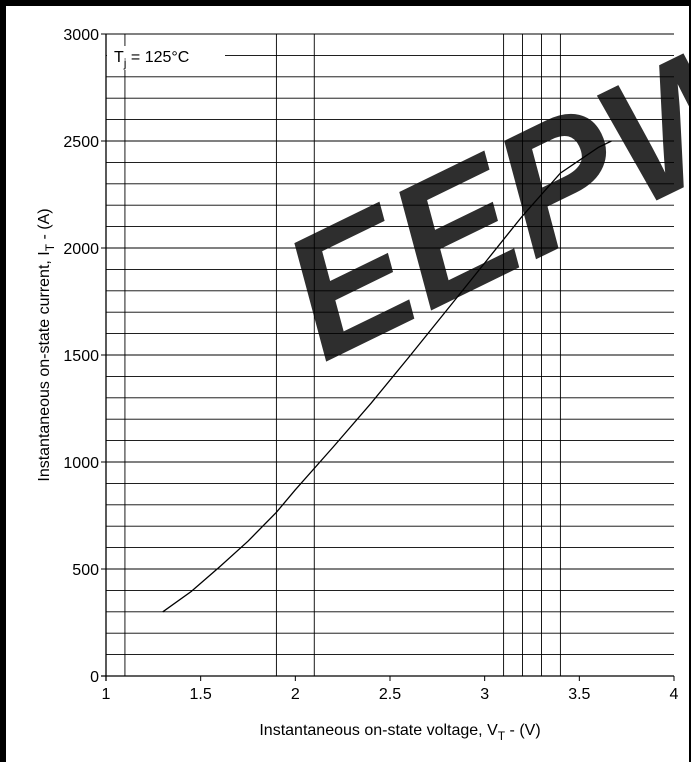 The image size is (691, 762). What do you see at coordinates (46, 344) in the screenshot?
I see `y-axis-label: Instantaneous on-state current, IT - (A)` at bounding box center [46, 344].